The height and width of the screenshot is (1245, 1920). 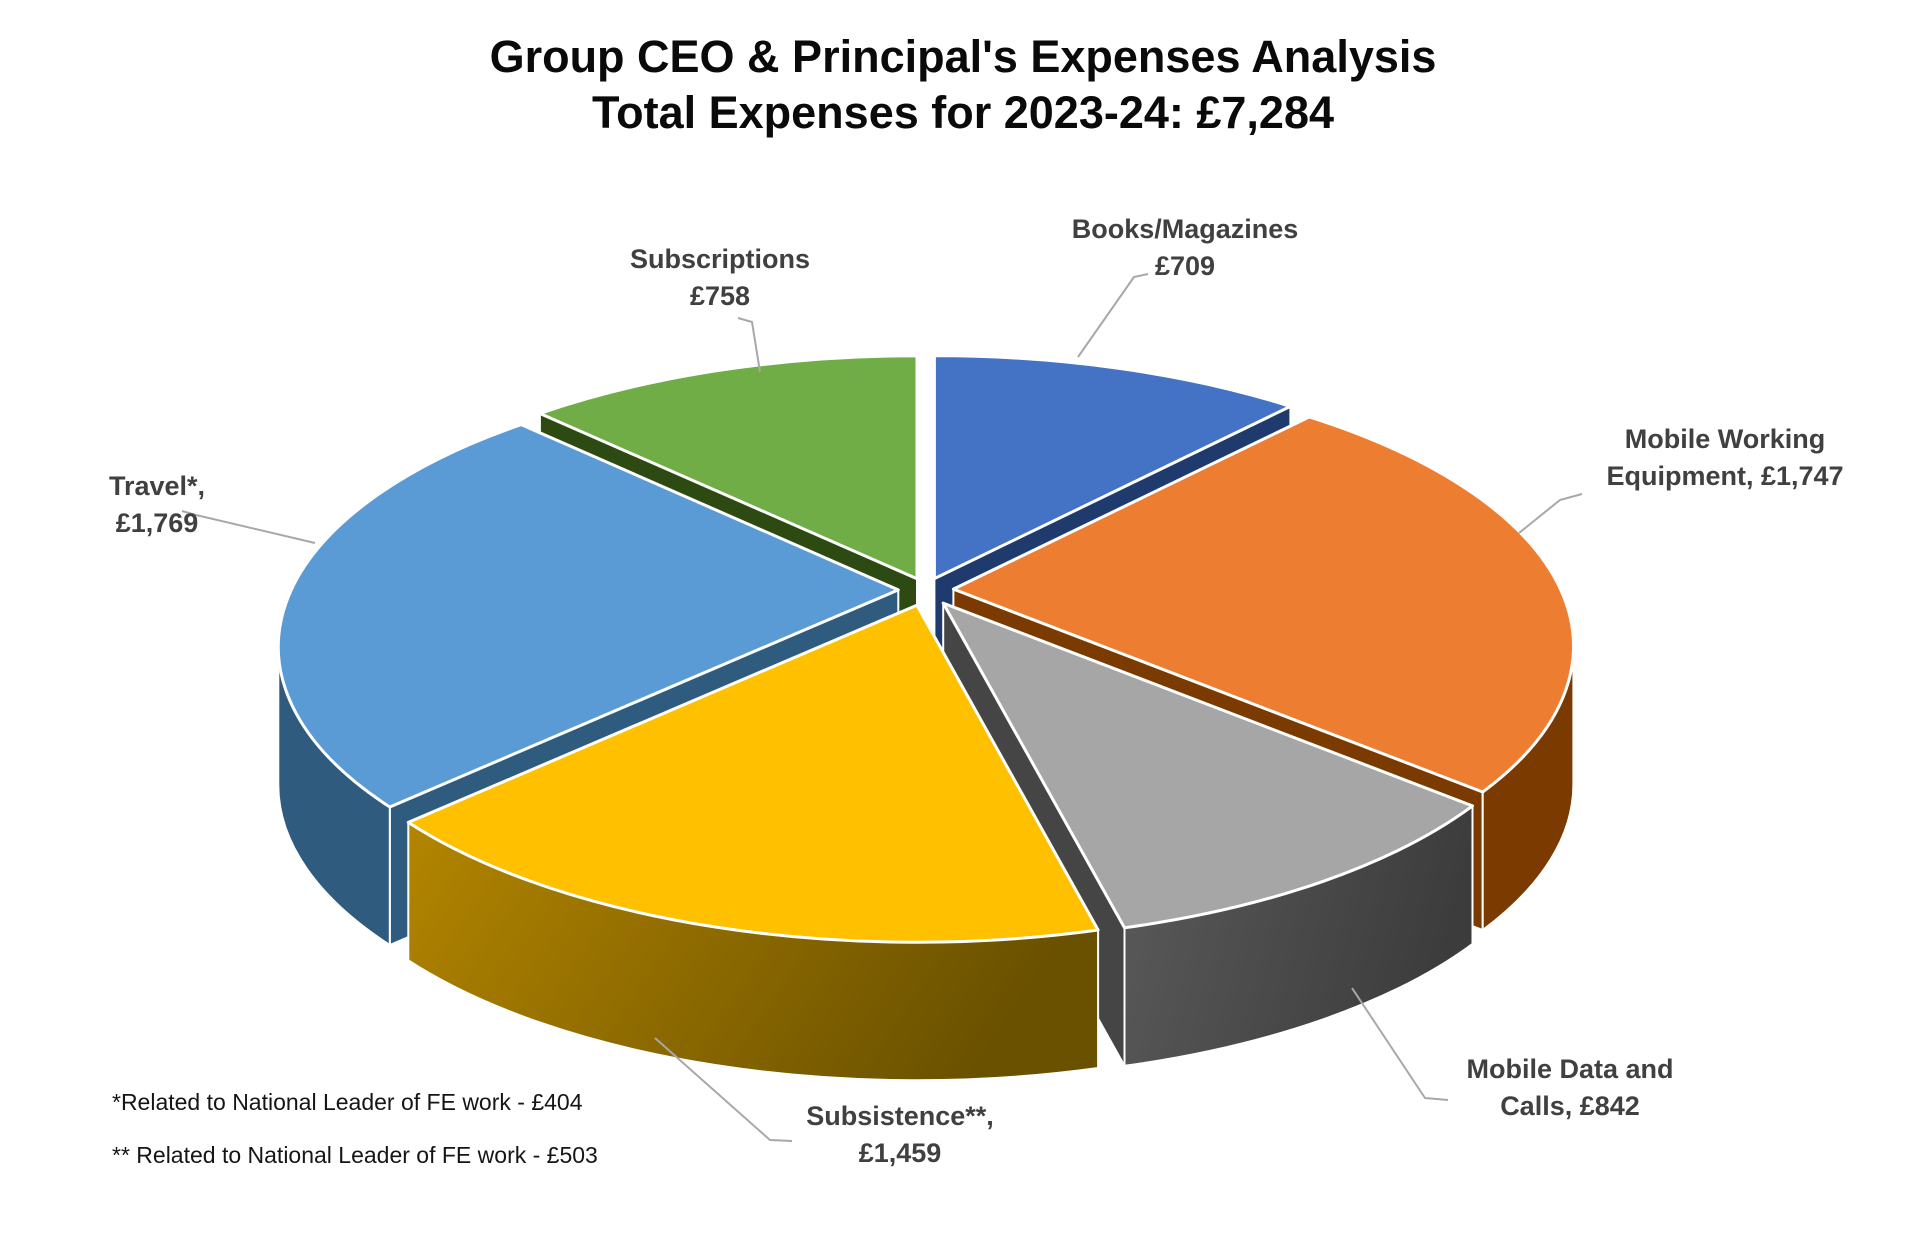 What do you see at coordinates (1570, 1106) in the screenshot?
I see `slice-label-line-mobile-data-and-calls-1: Calls, £842` at bounding box center [1570, 1106].